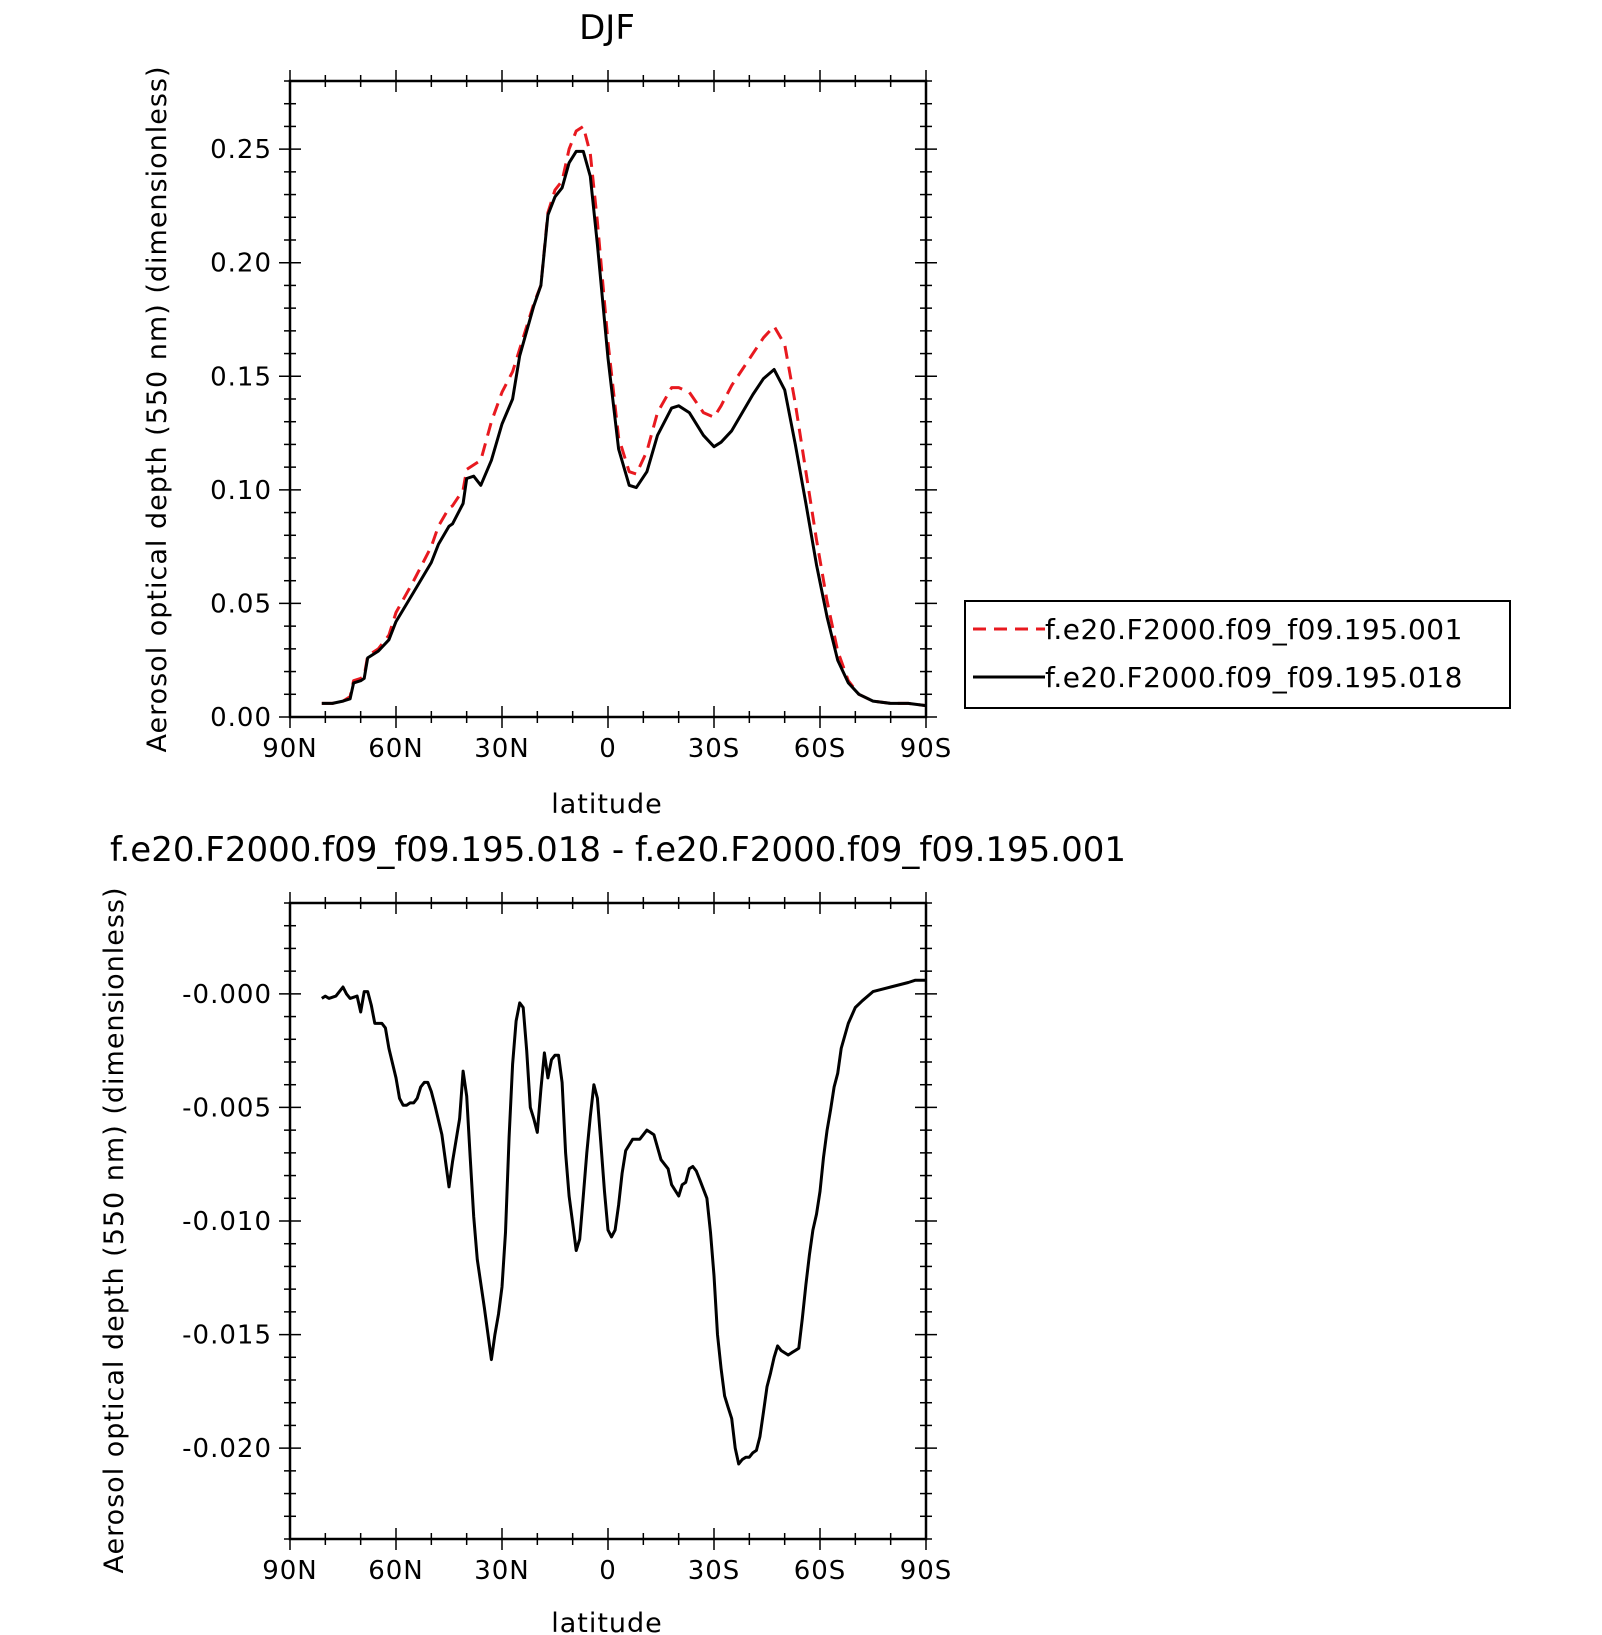 The image size is (1602, 1635). What do you see at coordinates (241, 377) in the screenshot?
I see `y-tick-label: 0.15` at bounding box center [241, 377].